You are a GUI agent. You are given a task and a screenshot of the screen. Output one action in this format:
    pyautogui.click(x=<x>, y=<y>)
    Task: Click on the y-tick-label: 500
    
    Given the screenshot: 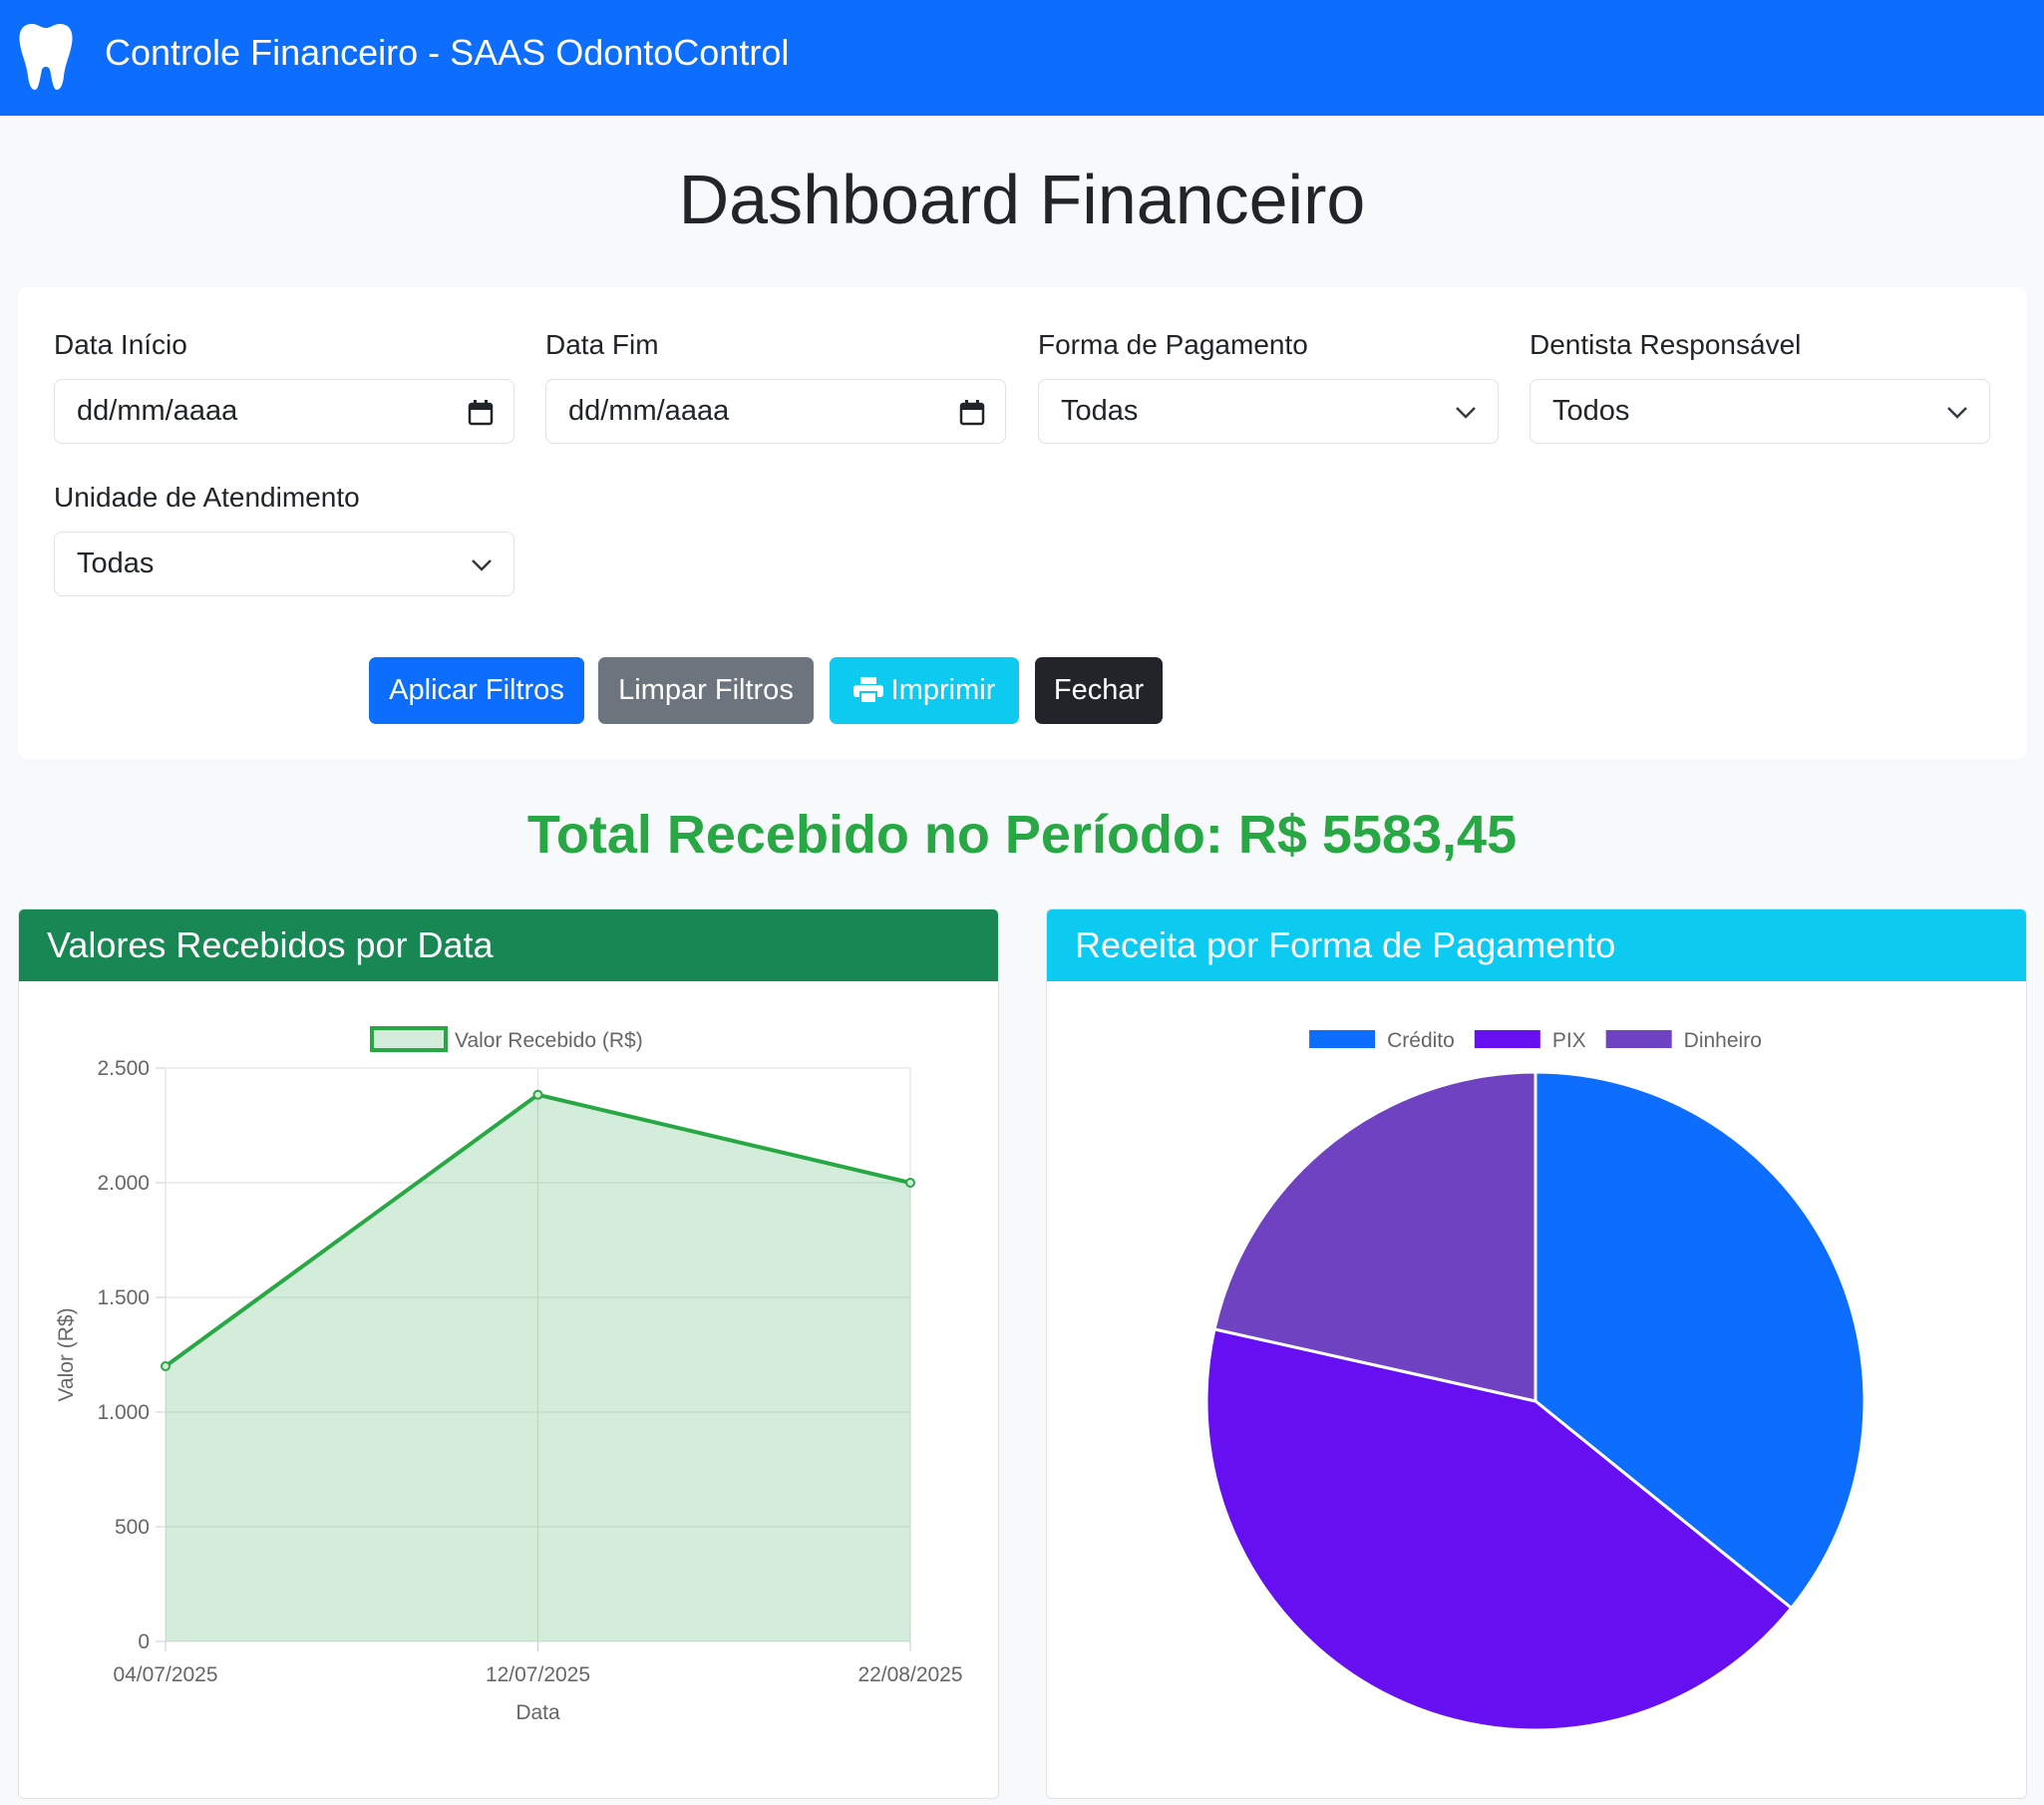 What is the action you would take?
    pyautogui.click(x=132, y=1527)
    